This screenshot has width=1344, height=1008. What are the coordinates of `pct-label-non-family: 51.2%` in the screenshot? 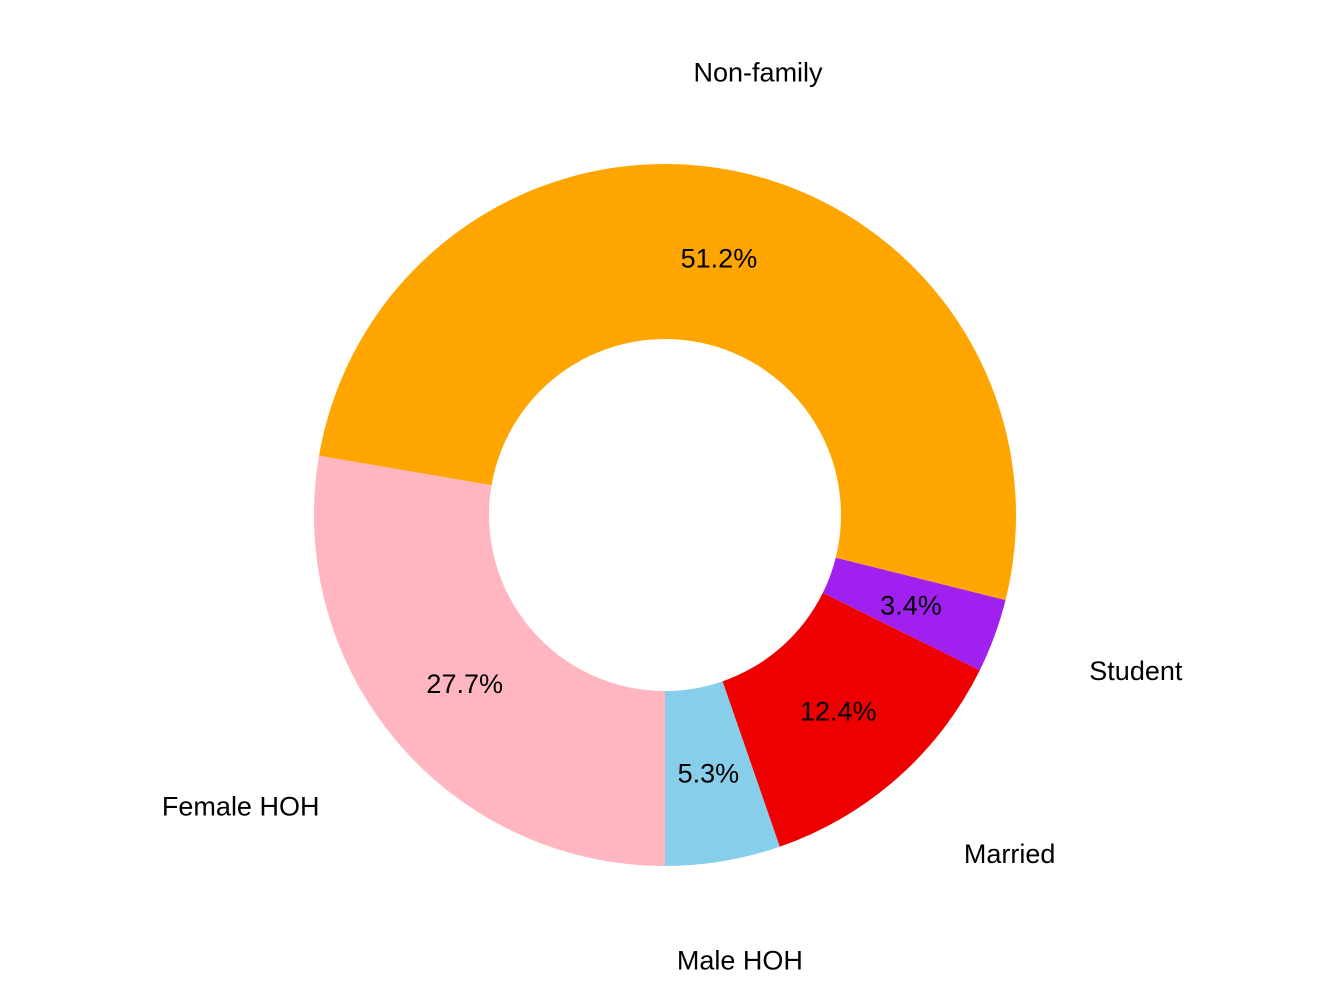 It's located at (719, 259).